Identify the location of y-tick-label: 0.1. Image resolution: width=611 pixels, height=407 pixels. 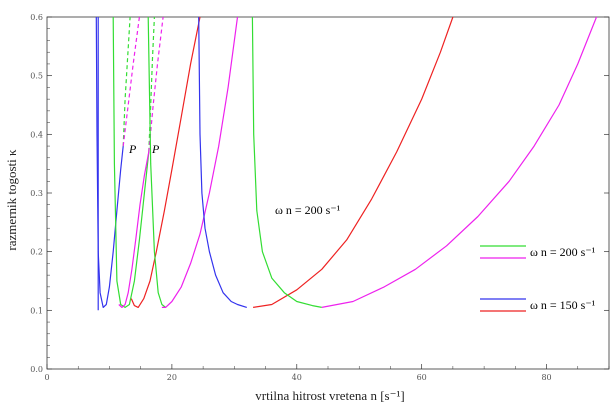
(36, 310).